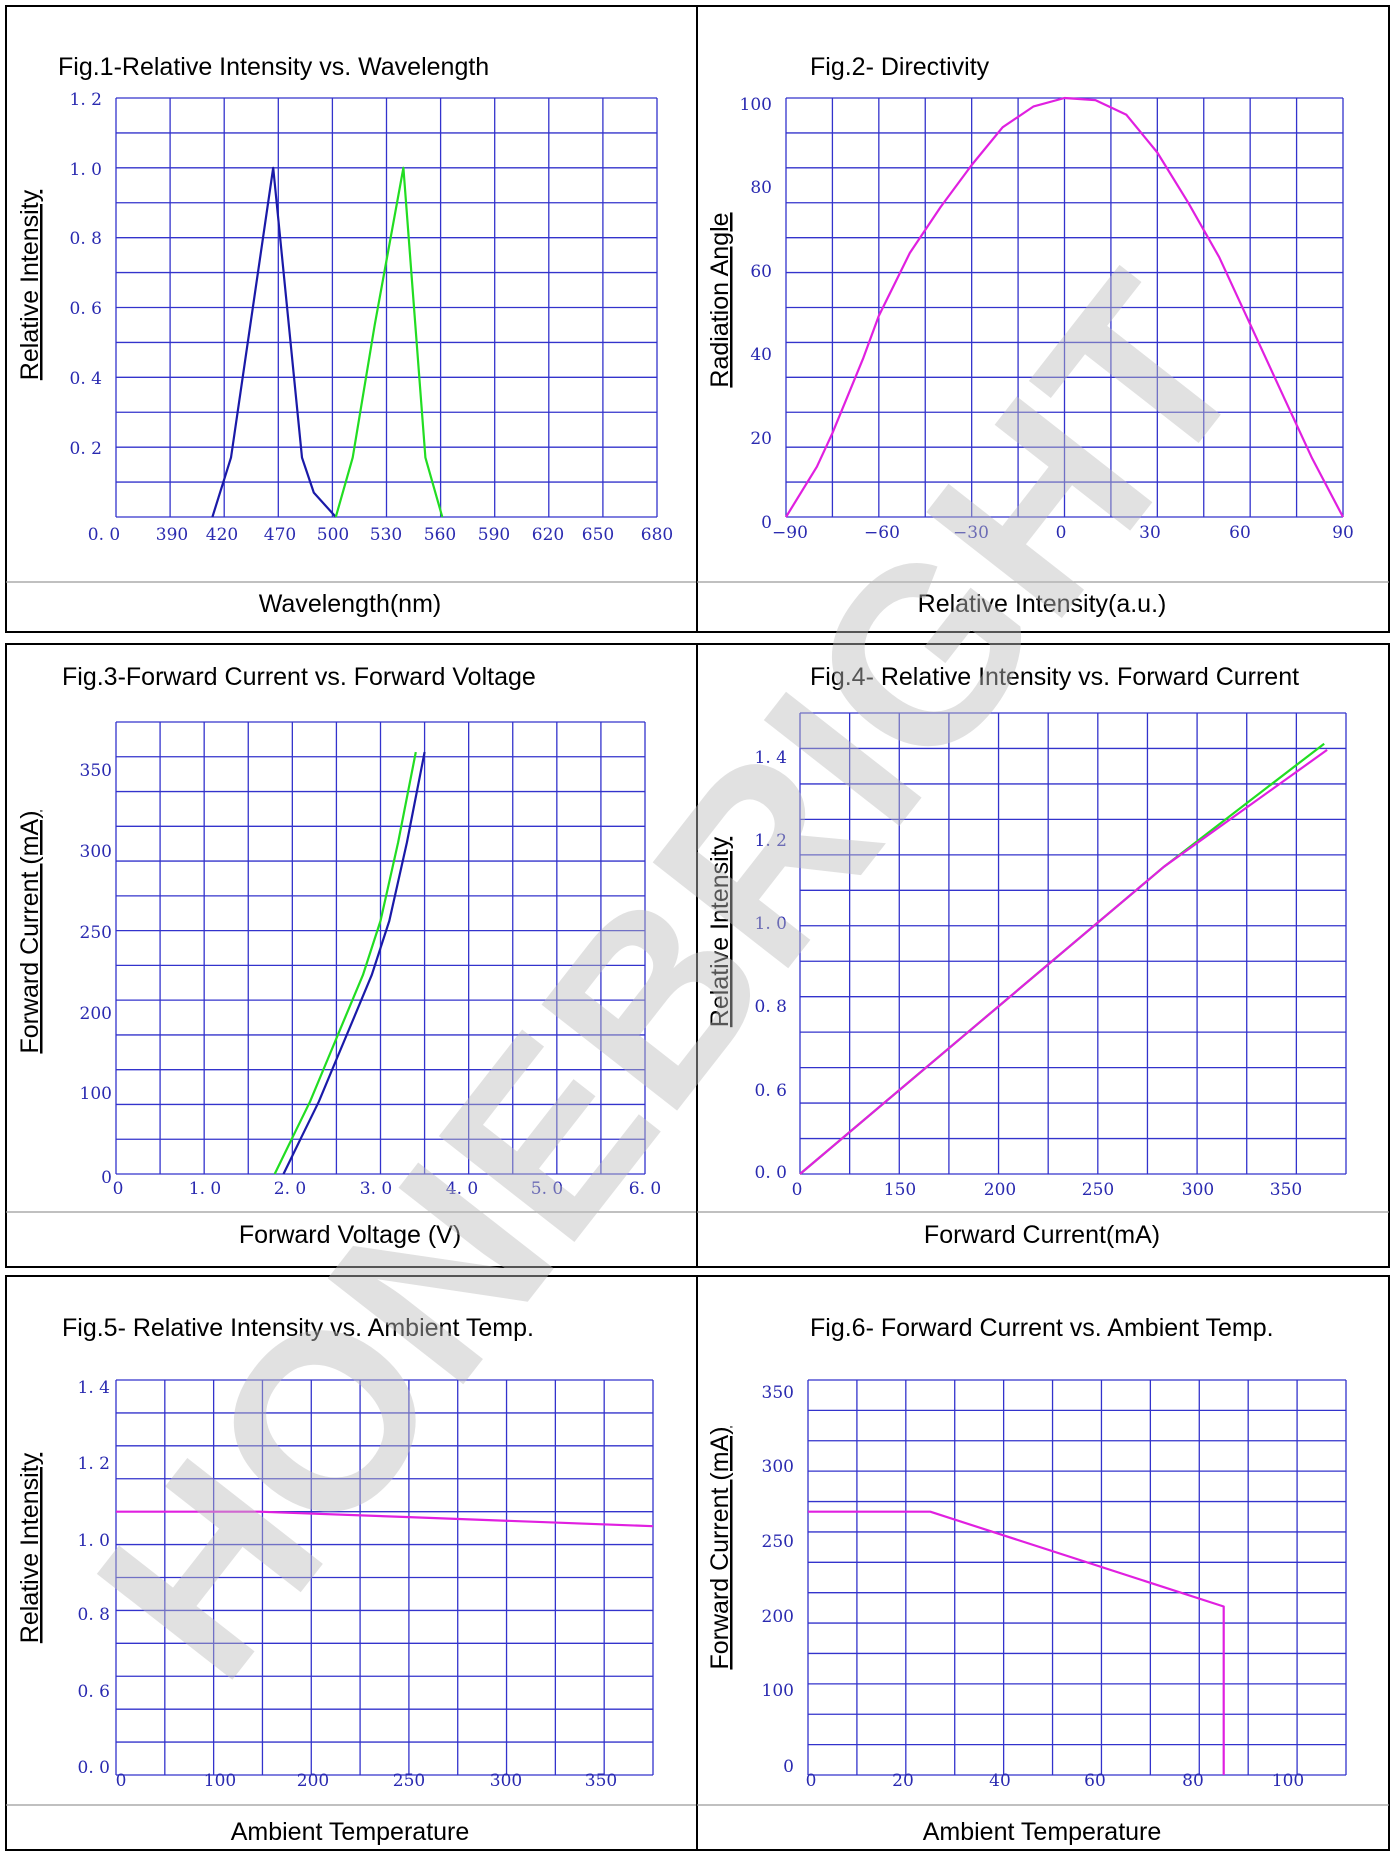  What do you see at coordinates (1150, 533) in the screenshot?
I see `x-tick-label: 30` at bounding box center [1150, 533].